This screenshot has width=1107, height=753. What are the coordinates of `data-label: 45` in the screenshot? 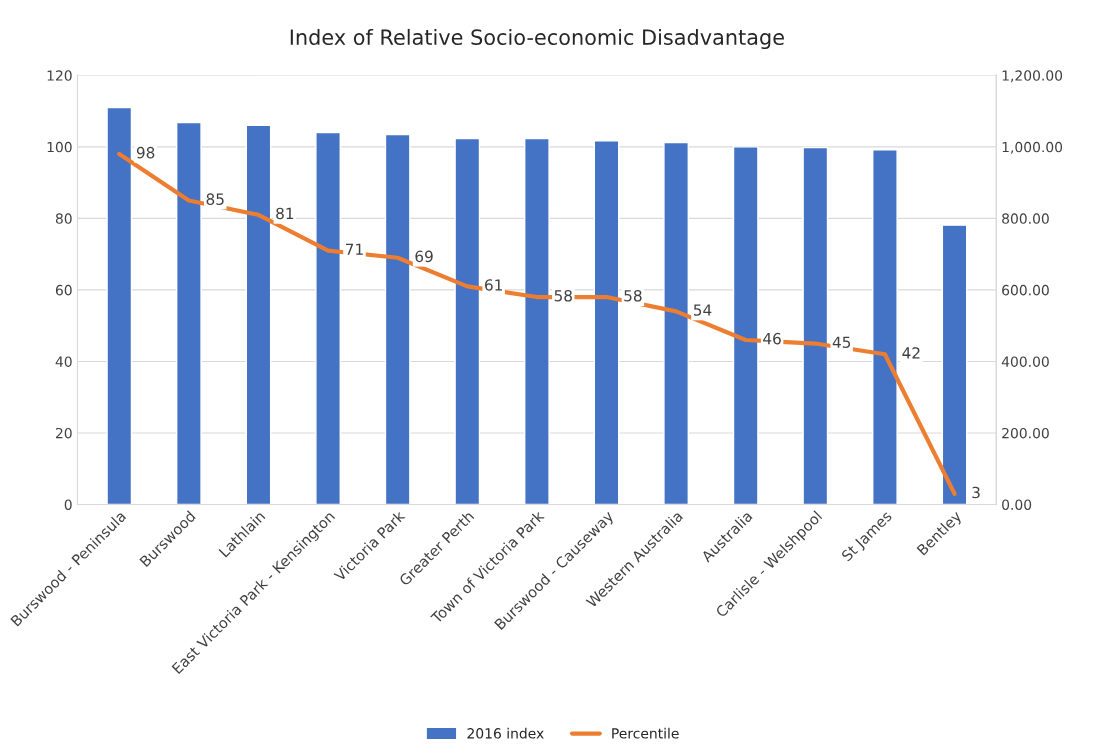 It's located at (841, 342).